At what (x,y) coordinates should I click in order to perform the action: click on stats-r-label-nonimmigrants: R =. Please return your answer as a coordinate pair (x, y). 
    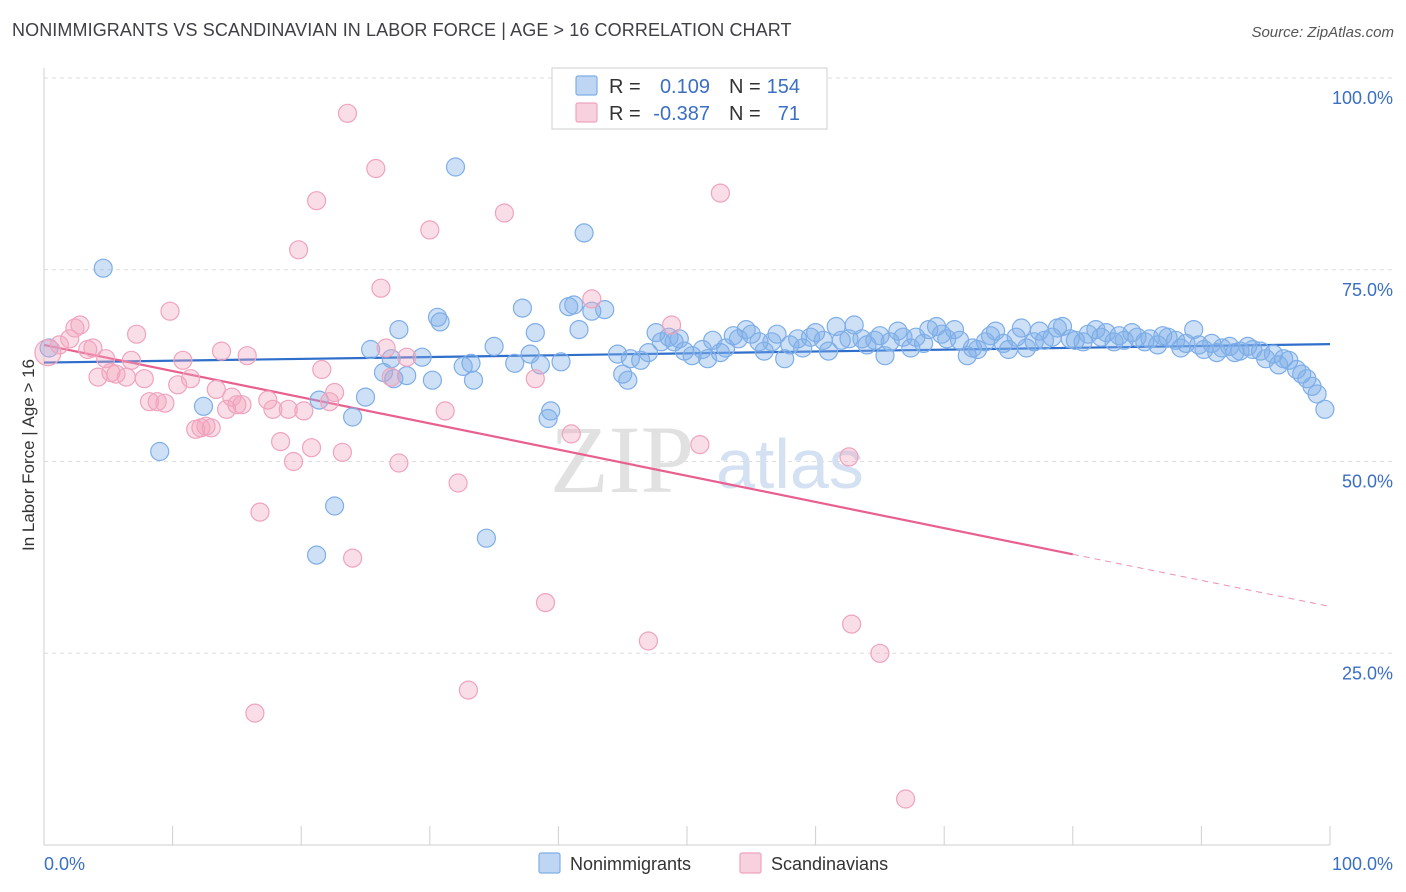
    Looking at the image, I should click on (625, 87).